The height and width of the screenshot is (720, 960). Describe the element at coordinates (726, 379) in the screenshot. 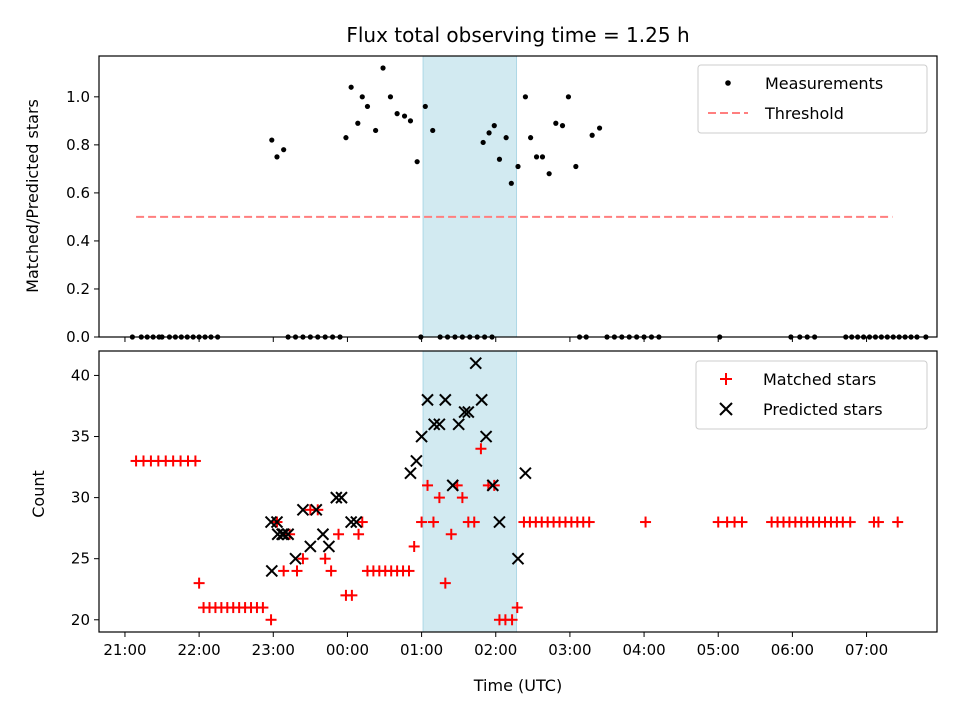

I see `legend-matched-marker` at that location.